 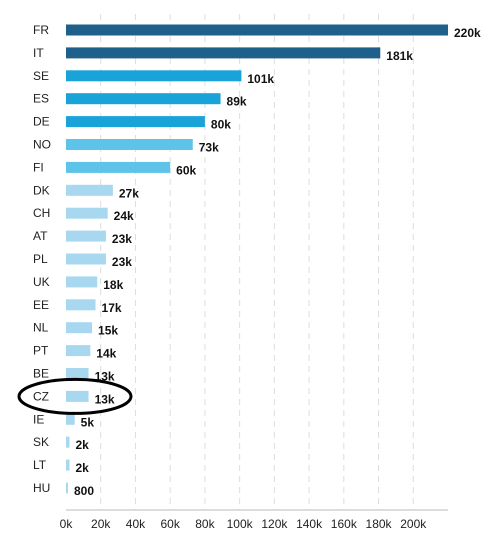 What do you see at coordinates (70, 419) in the screenshot?
I see `bar-ie` at bounding box center [70, 419].